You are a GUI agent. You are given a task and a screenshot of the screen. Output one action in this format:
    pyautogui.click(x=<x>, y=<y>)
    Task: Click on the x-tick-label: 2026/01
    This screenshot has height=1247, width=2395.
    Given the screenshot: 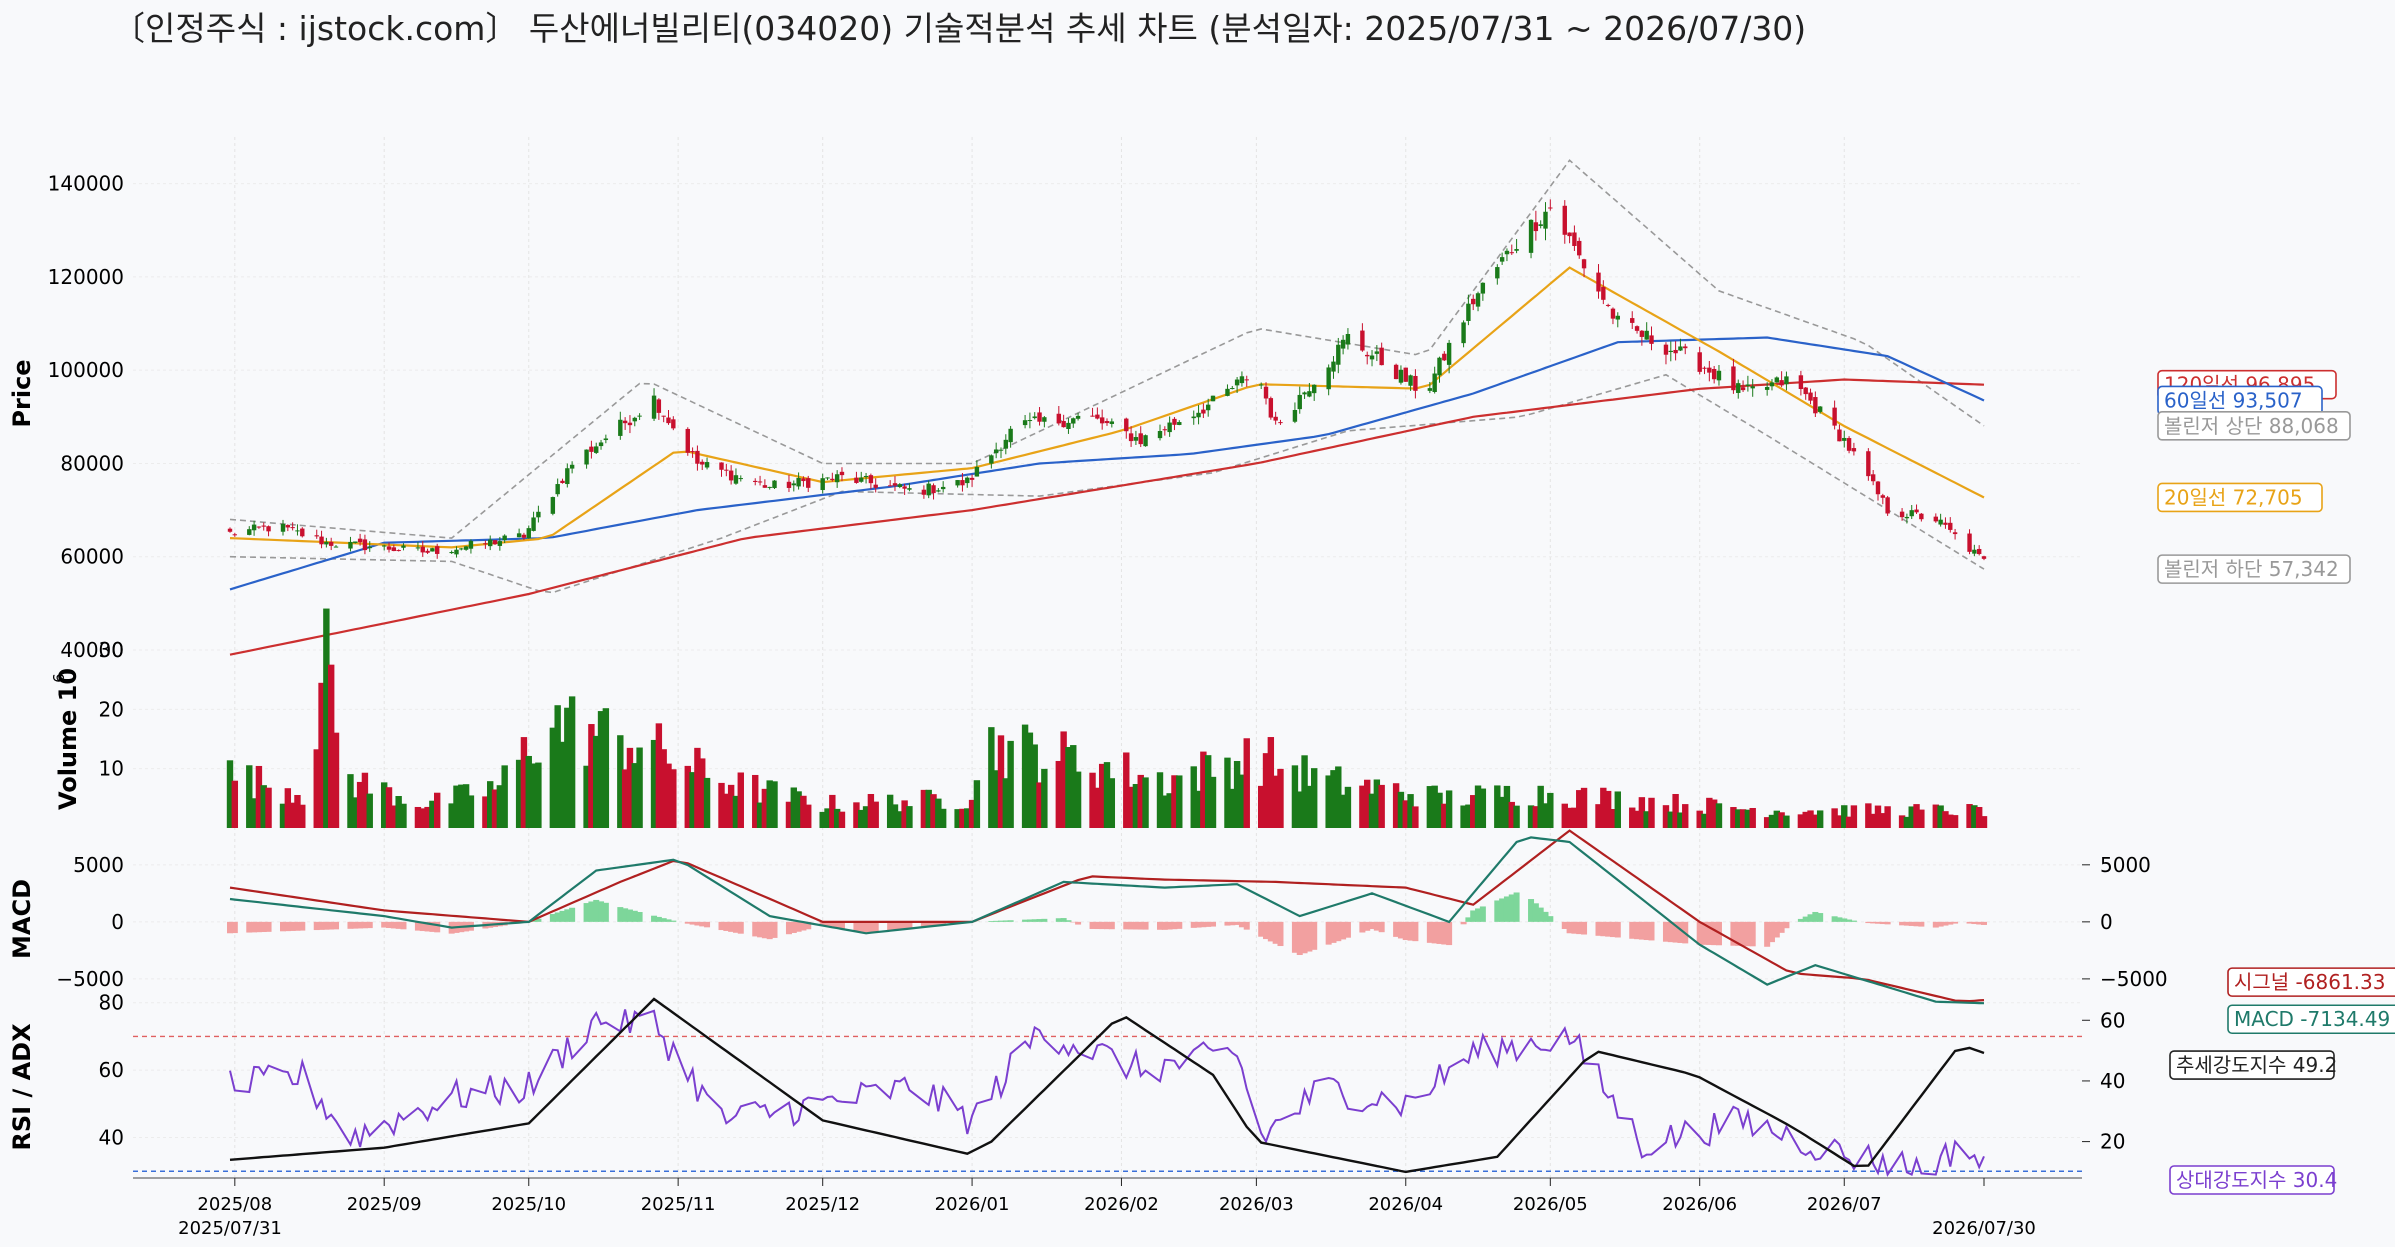 What is the action you would take?
    pyautogui.click(x=972, y=1204)
    